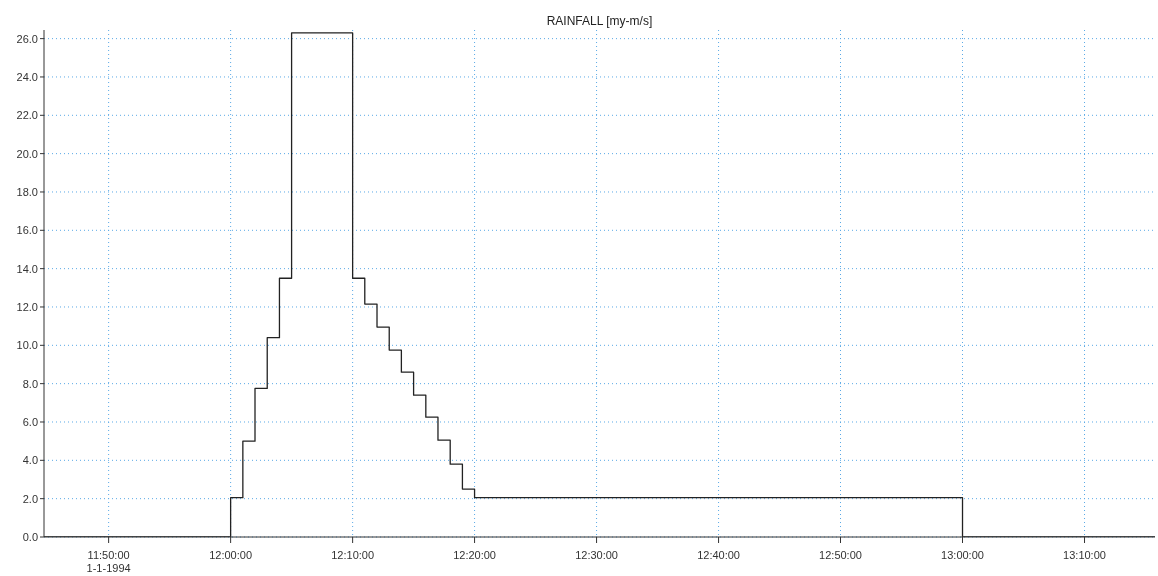 Image resolution: width=1158 pixels, height=576 pixels. Describe the element at coordinates (474, 555) in the screenshot. I see `x-tick-label: 12:20:00` at that location.